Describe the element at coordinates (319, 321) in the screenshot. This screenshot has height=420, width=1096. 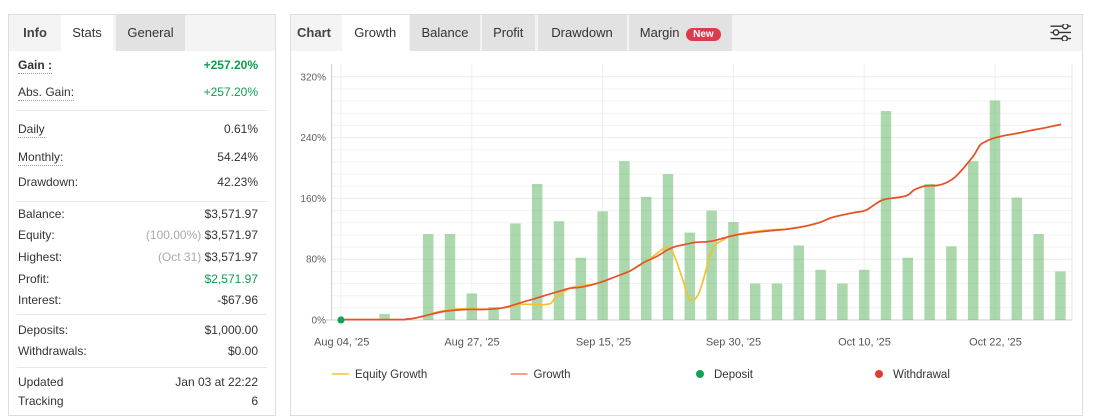
I see `svg-text: 0%` at that location.